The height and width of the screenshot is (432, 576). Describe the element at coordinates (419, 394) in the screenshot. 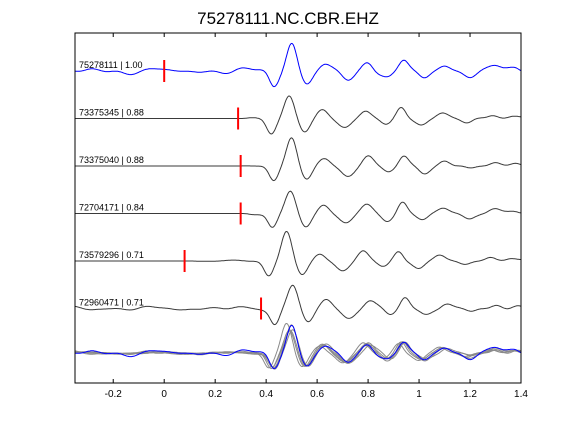

I see `x-tick-label-6: 1` at that location.